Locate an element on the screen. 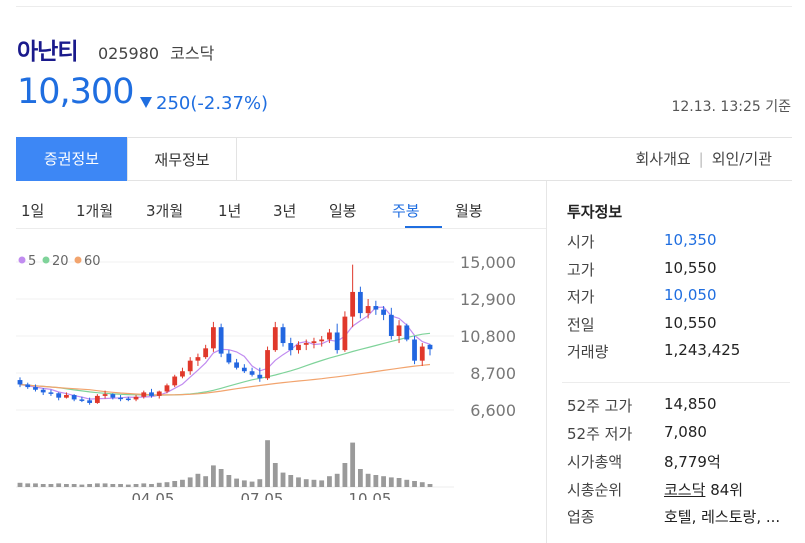  period-1y: 1년 is located at coordinates (230, 211).